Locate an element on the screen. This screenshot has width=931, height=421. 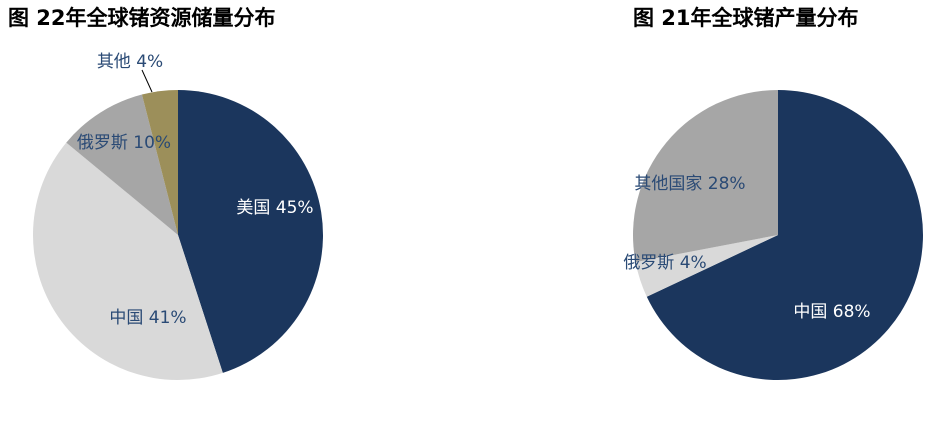
leader-line is located at coordinates (147, 81).